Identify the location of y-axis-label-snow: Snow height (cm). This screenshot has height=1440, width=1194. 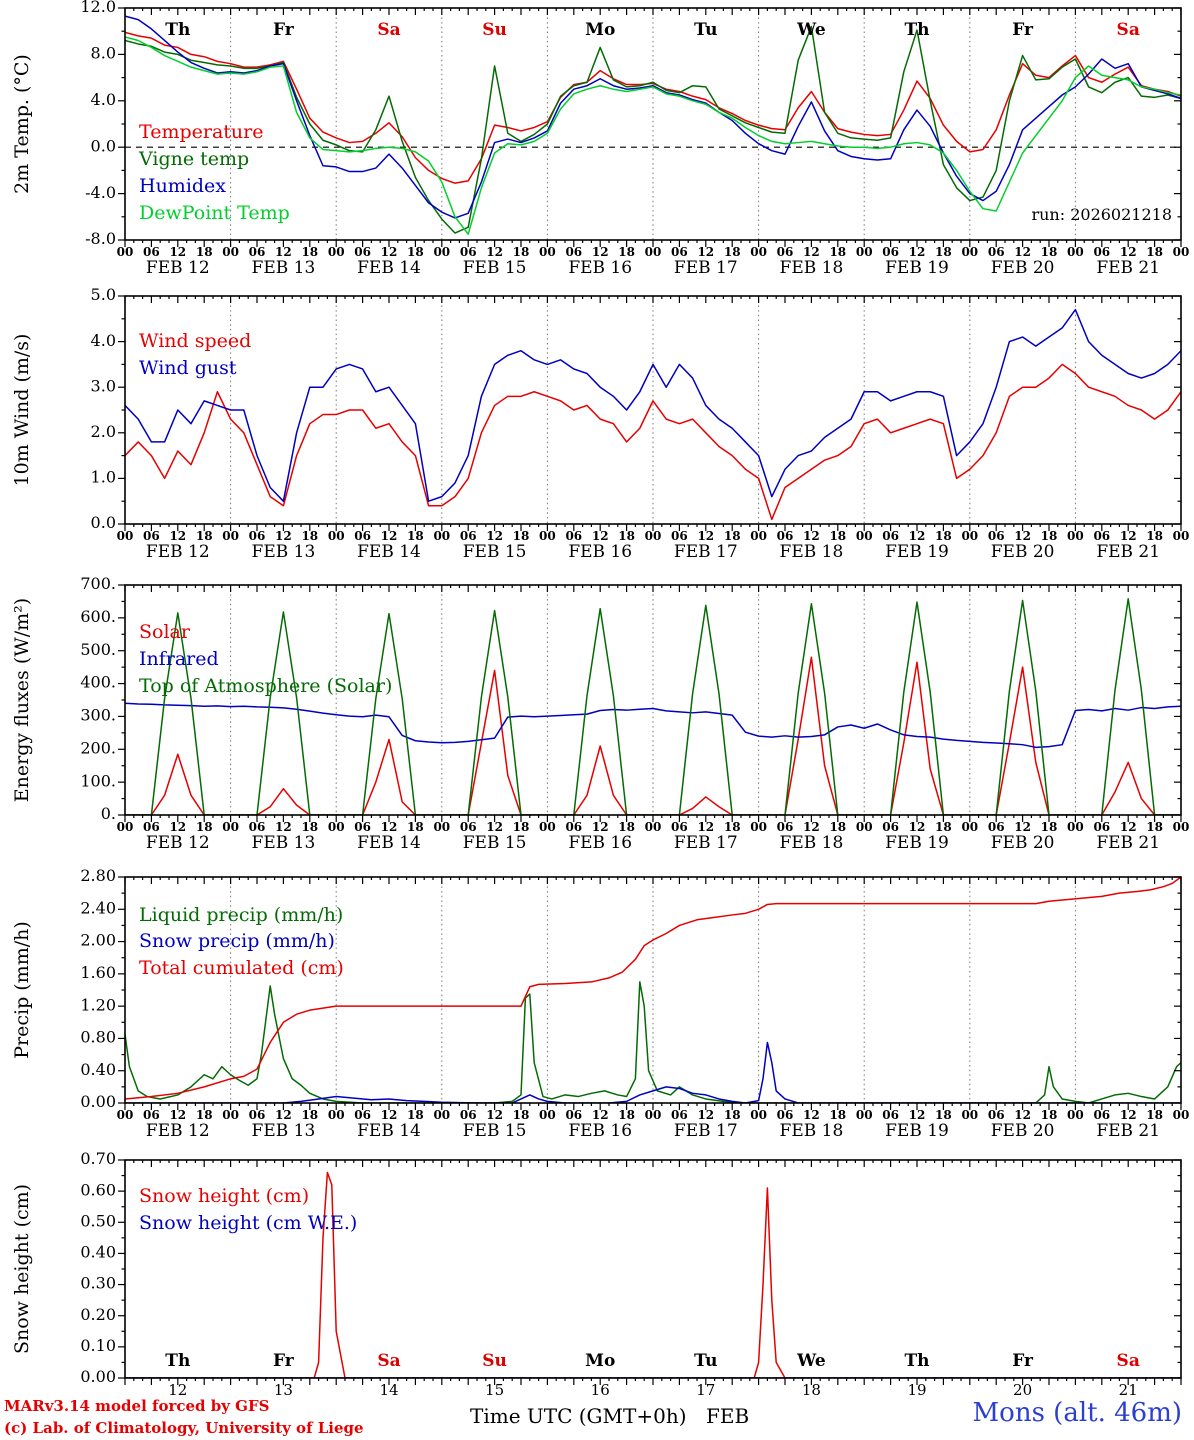
(22, 1269).